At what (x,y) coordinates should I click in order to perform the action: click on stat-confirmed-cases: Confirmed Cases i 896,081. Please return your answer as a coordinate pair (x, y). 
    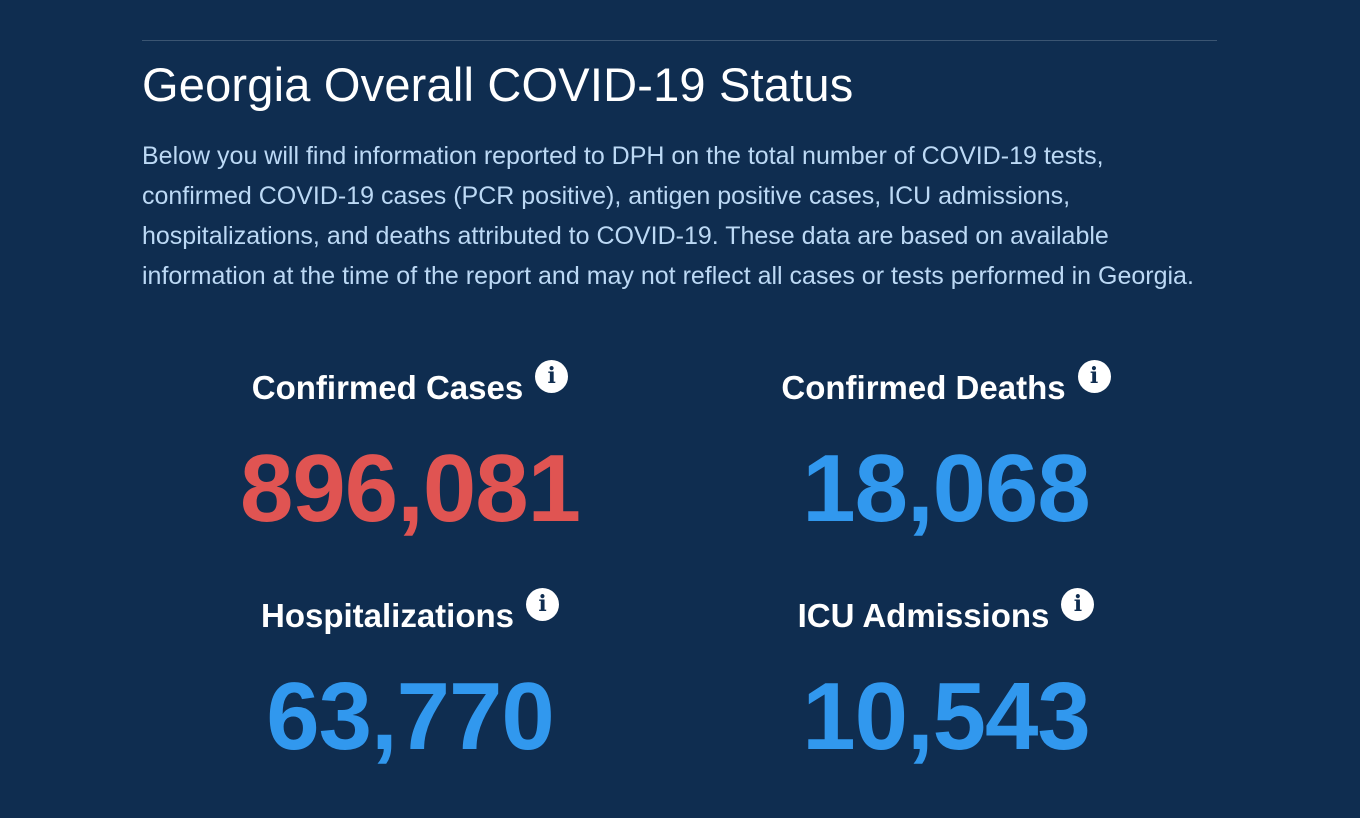
    Looking at the image, I should click on (410, 452).